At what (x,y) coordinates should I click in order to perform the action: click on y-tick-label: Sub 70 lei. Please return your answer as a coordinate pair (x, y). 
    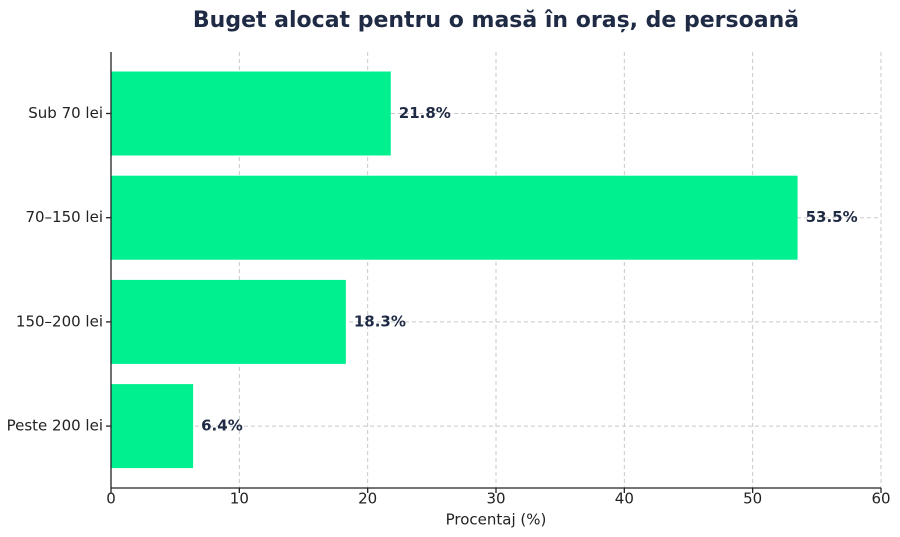
    Looking at the image, I should click on (65, 113).